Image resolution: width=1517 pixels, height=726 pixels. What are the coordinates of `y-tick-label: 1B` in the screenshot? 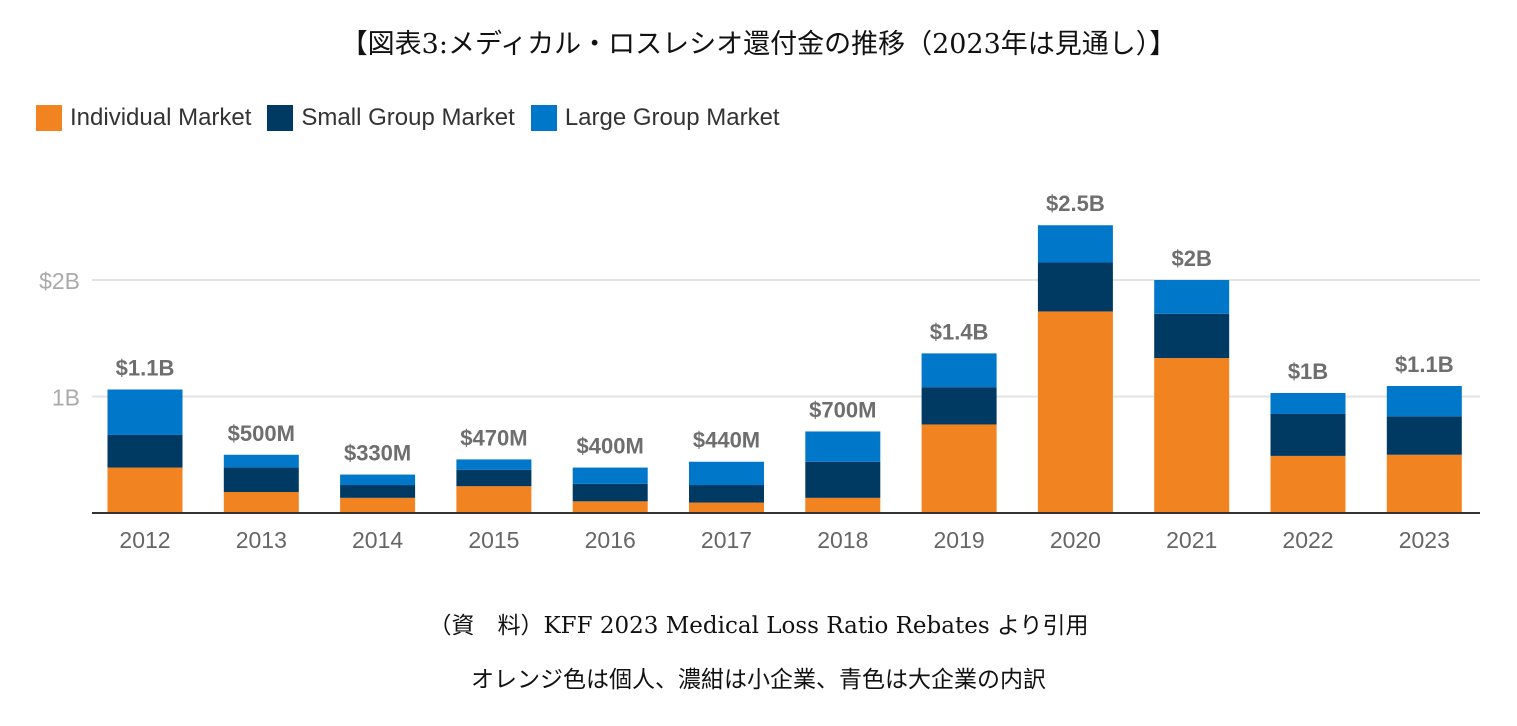 It's located at (66, 398).